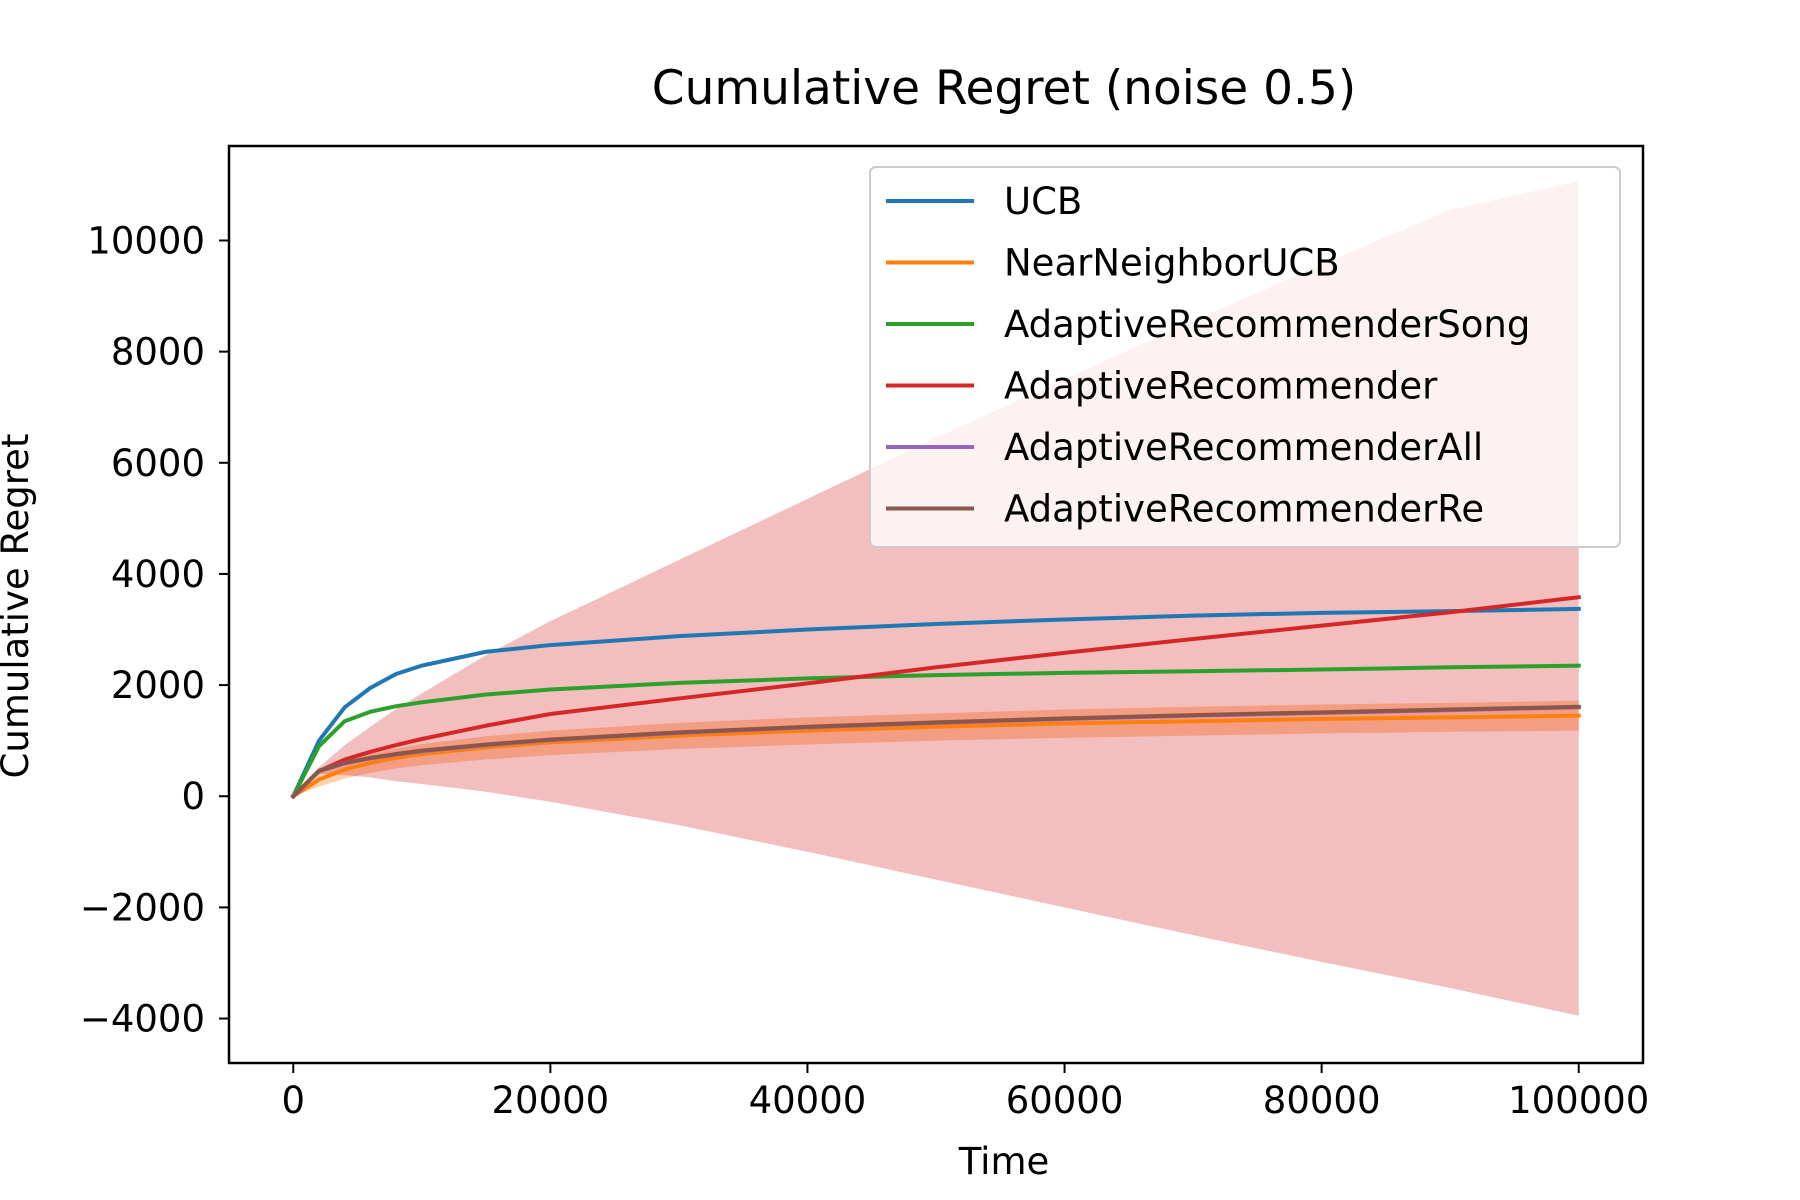 The height and width of the screenshot is (1200, 1800). Describe the element at coordinates (193, 796) in the screenshot. I see `y-tick-label: 0` at that location.